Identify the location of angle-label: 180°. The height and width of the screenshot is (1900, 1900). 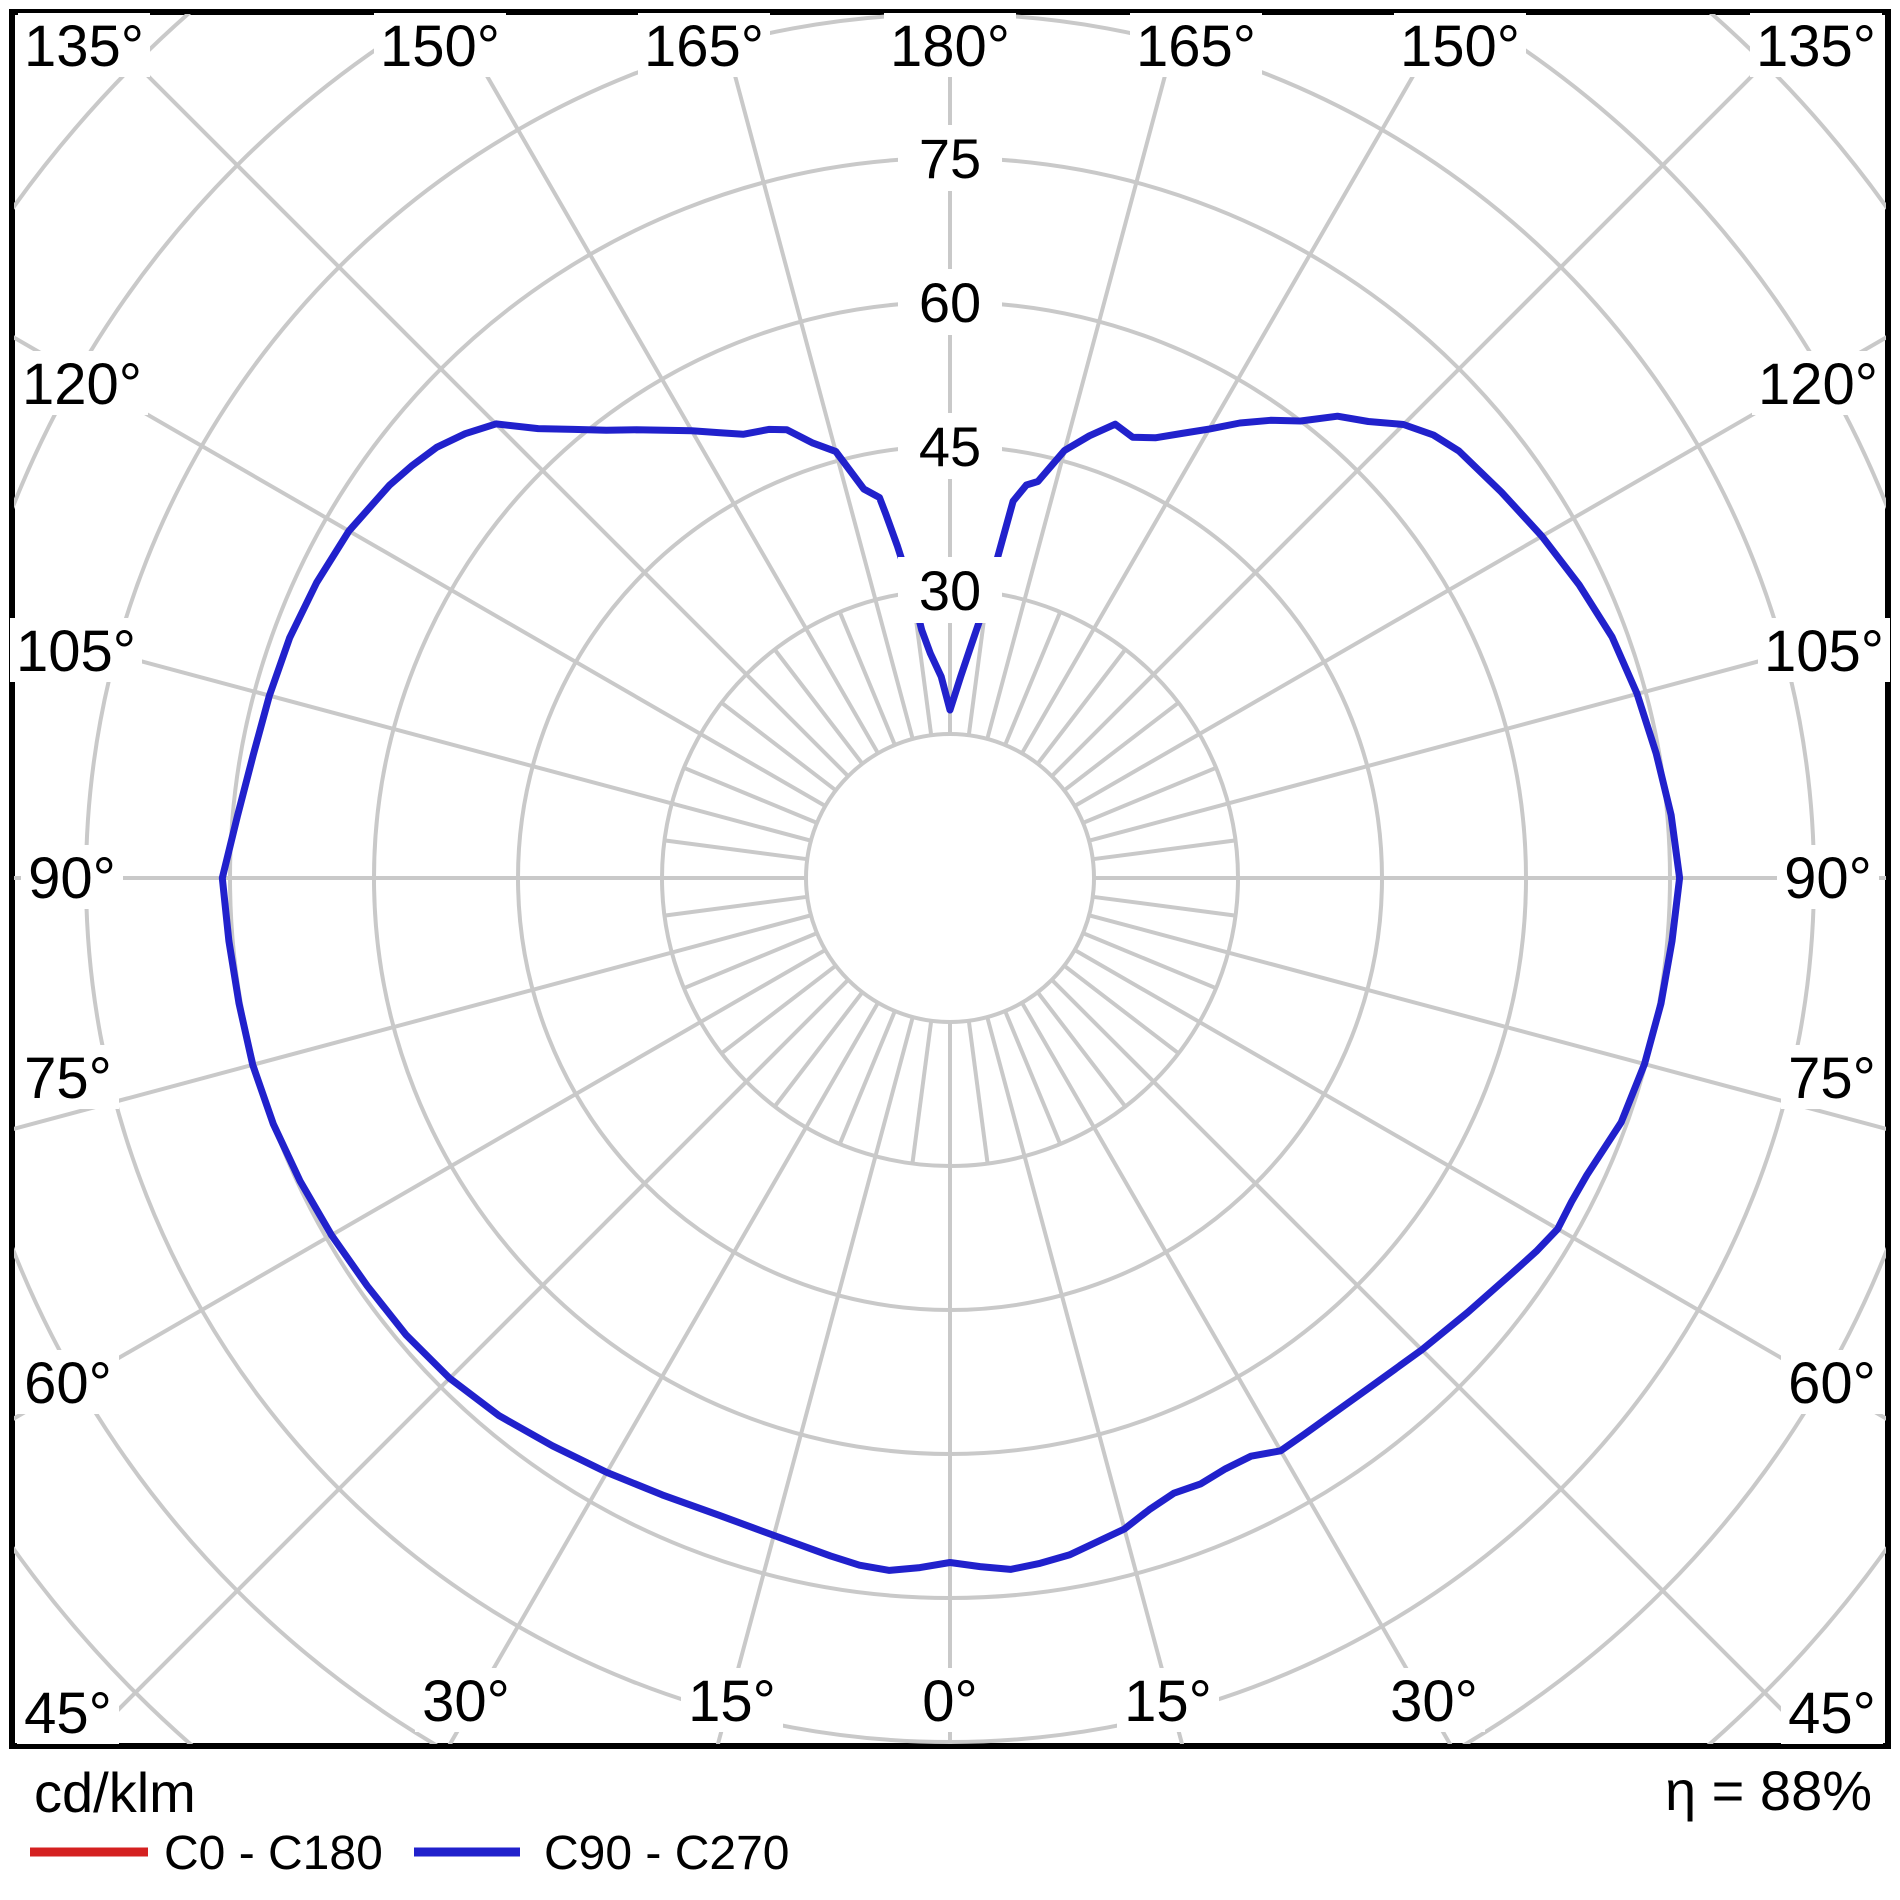
(950, 46).